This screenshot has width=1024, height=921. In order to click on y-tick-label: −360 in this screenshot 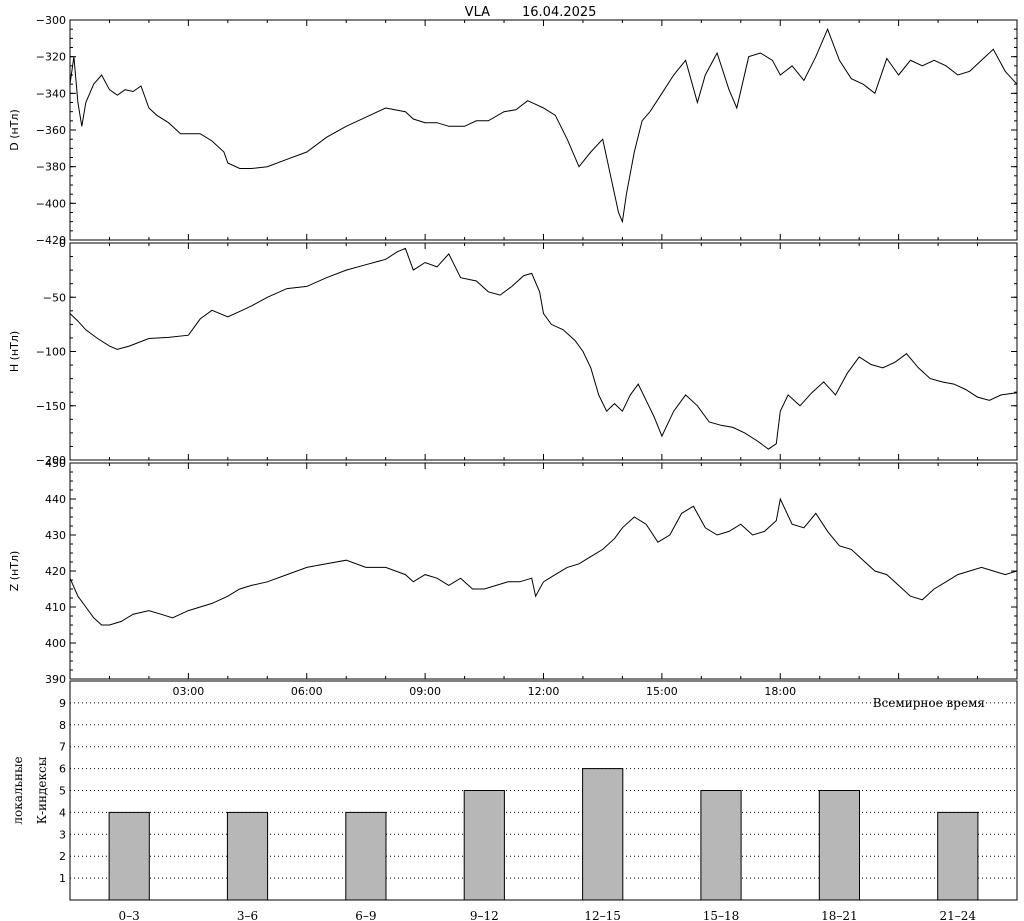, I will do `click(51, 130)`.